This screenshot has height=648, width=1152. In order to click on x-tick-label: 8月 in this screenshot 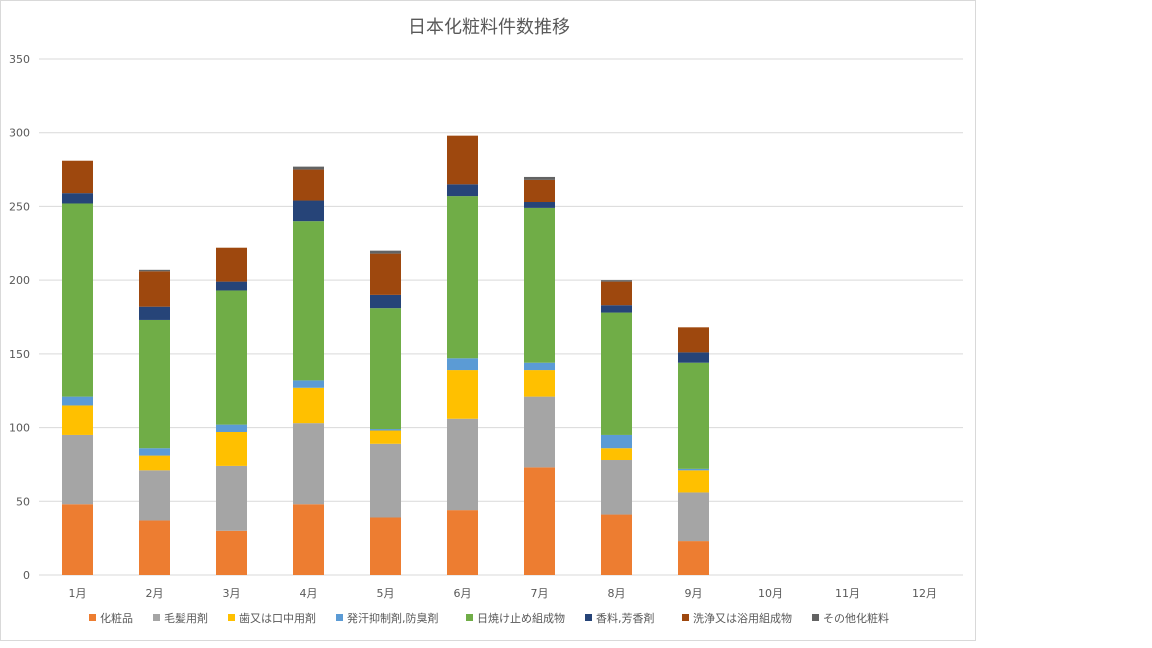, I will do `click(617, 593)`.